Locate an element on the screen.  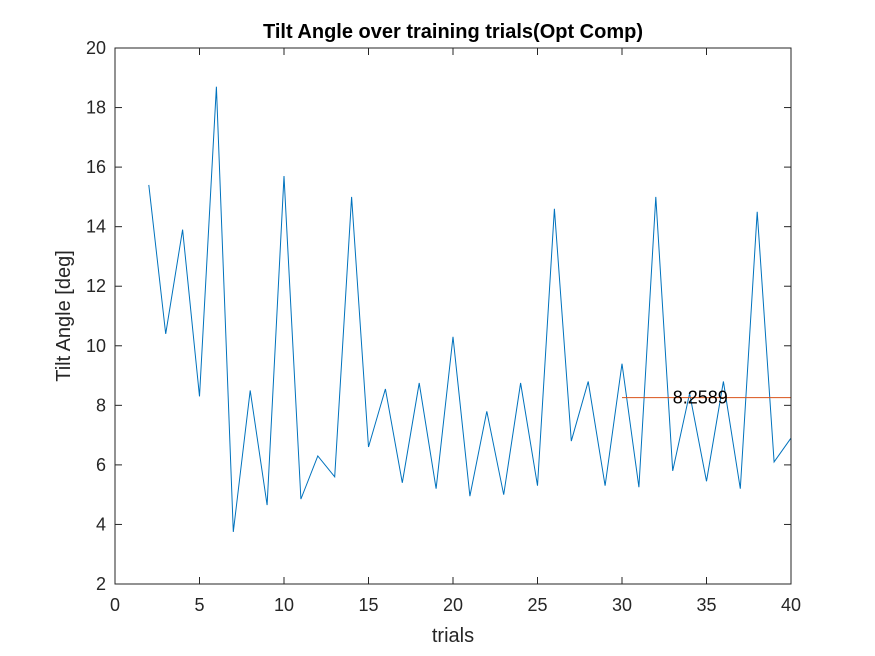
y-tick-label: 18 is located at coordinates (96, 108).